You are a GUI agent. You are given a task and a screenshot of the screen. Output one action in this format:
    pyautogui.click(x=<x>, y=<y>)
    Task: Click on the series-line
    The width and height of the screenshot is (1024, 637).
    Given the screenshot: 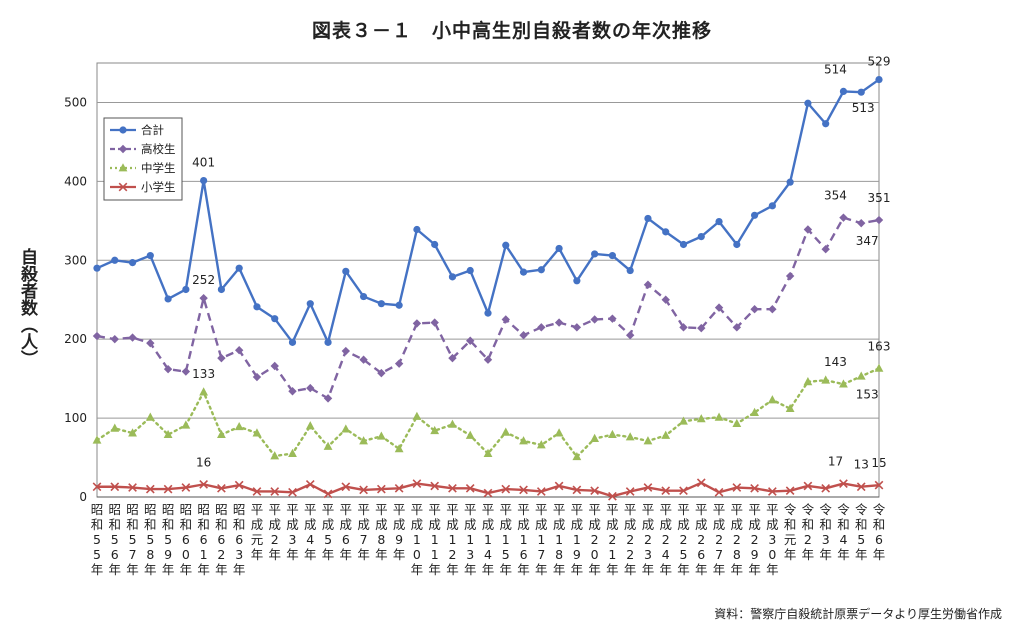 What is the action you would take?
    pyautogui.click(x=488, y=489)
    